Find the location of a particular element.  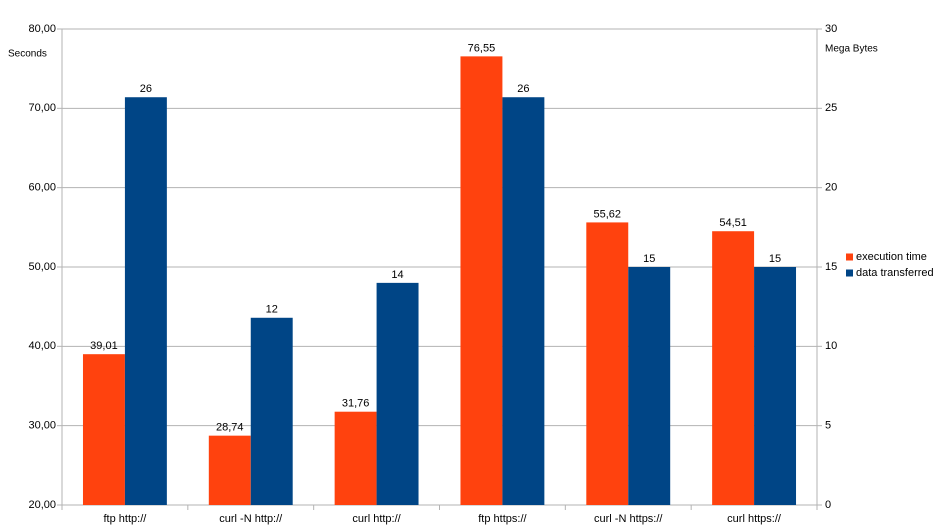

data-label: 54,51 is located at coordinates (733, 223).